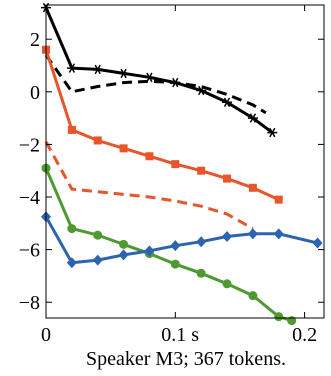 This screenshot has height=376, width=331. What do you see at coordinates (46, 335) in the screenshot?
I see `x-tick-label: 0` at bounding box center [46, 335].